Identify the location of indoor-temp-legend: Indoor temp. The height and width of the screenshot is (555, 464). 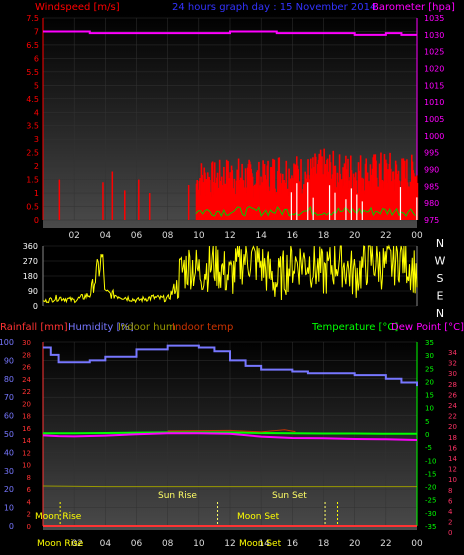
(202, 327).